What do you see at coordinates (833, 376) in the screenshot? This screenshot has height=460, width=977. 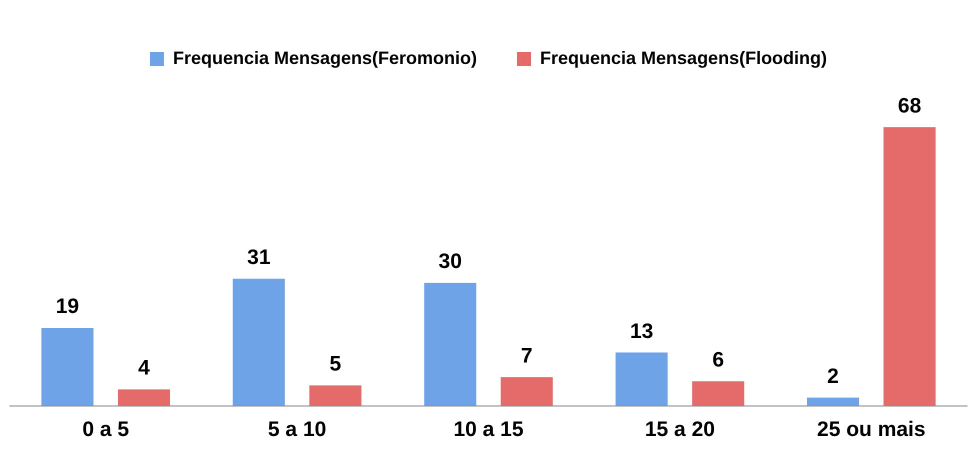 I see `data-label: 2` at bounding box center [833, 376].